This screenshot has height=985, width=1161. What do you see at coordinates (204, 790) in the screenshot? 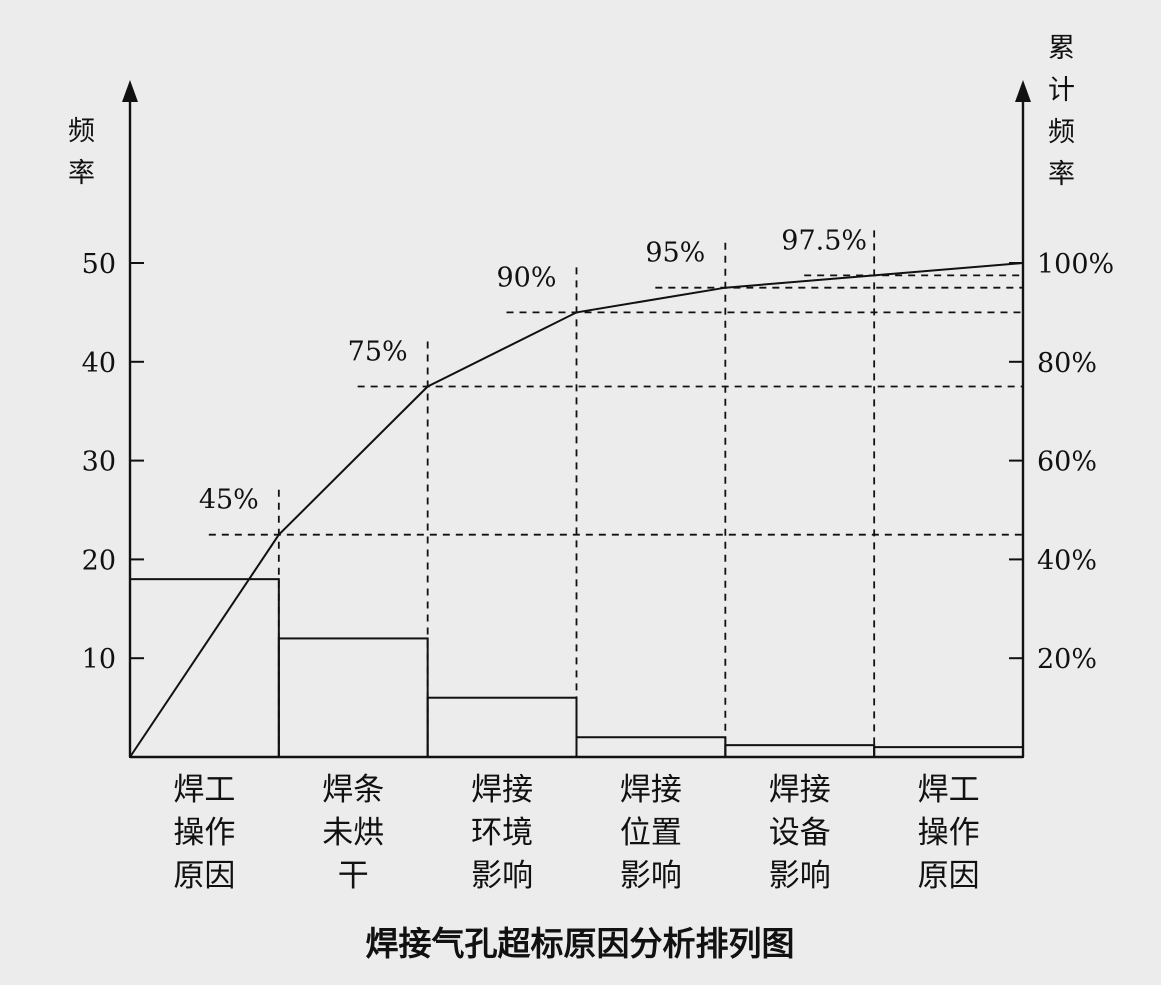
I see `category-1-line-1: 焊工` at bounding box center [204, 790].